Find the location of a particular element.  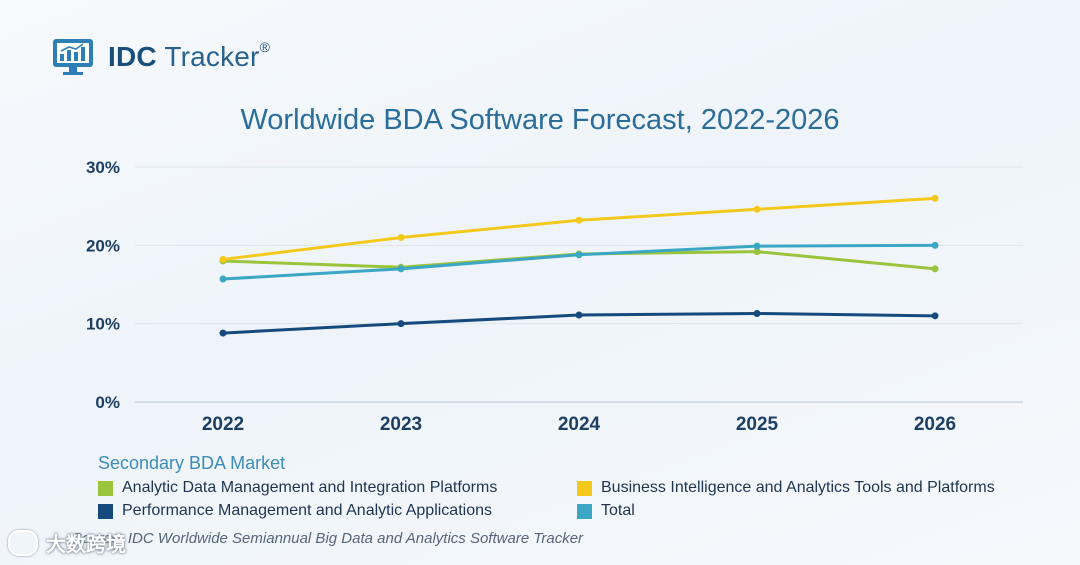

logo-brand: IDC is located at coordinates (132, 56).